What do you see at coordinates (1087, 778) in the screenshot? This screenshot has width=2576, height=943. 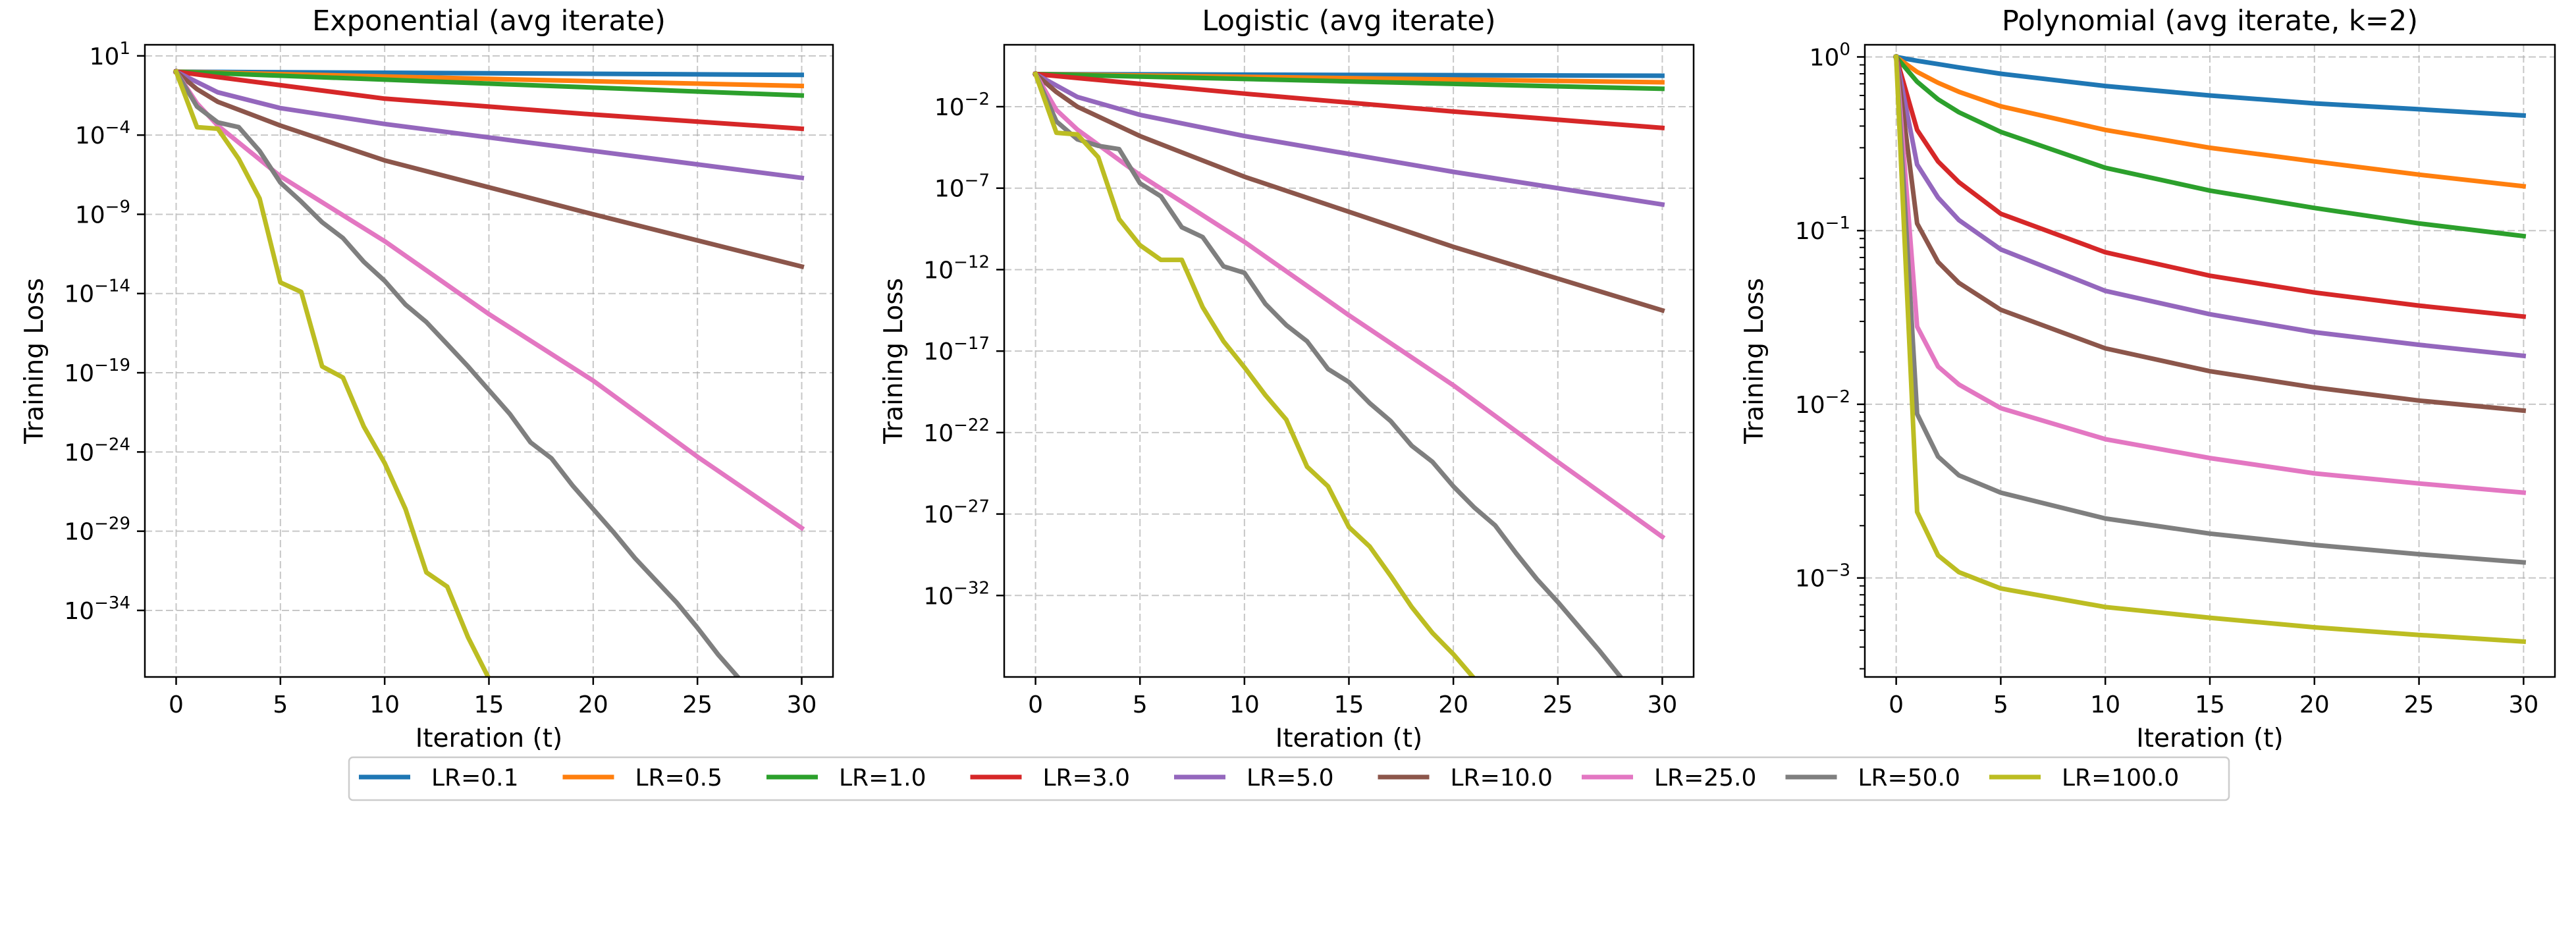 I see `legend-label: LR=3.0` at bounding box center [1087, 778].